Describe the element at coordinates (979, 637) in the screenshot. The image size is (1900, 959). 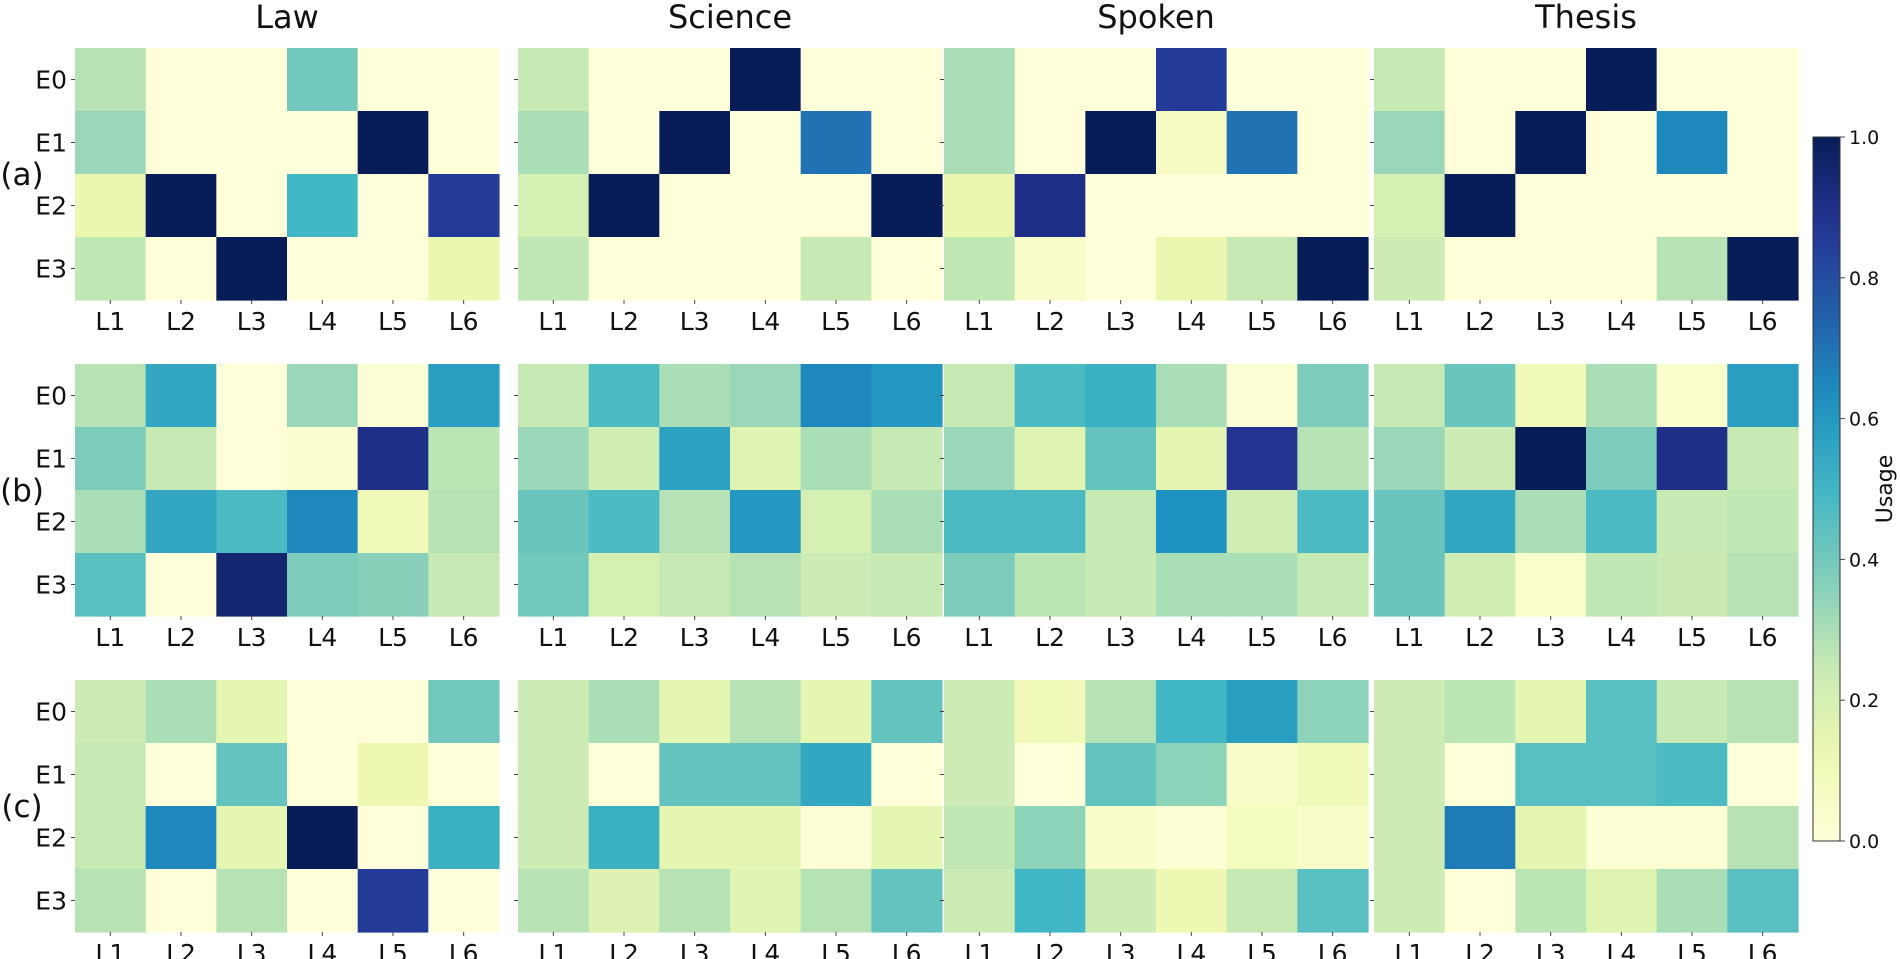
I see `x-tick-label: L1` at that location.